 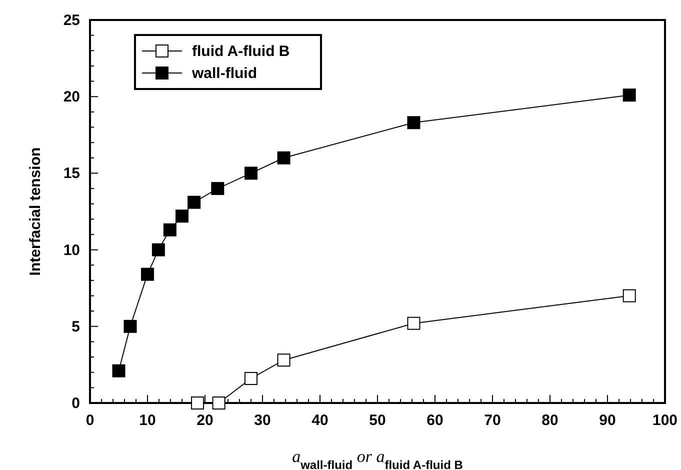 I want to click on x-axis-title: a$_{wall-fluid}$ or a$_{fluid A-fluid B}$, so click(x=378, y=458).